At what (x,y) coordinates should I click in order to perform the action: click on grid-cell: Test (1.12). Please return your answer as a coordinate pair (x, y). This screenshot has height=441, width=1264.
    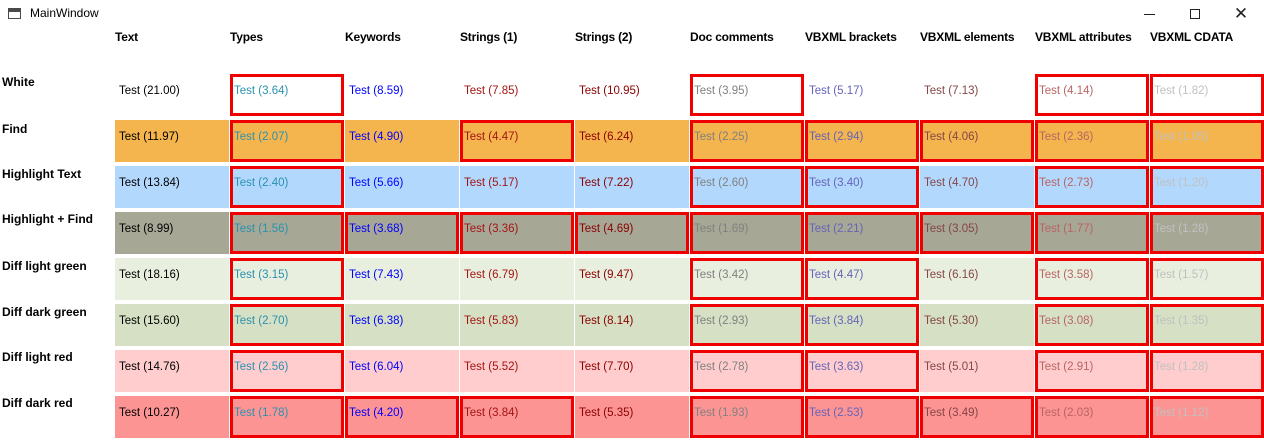
    Looking at the image, I should click on (1207, 417).